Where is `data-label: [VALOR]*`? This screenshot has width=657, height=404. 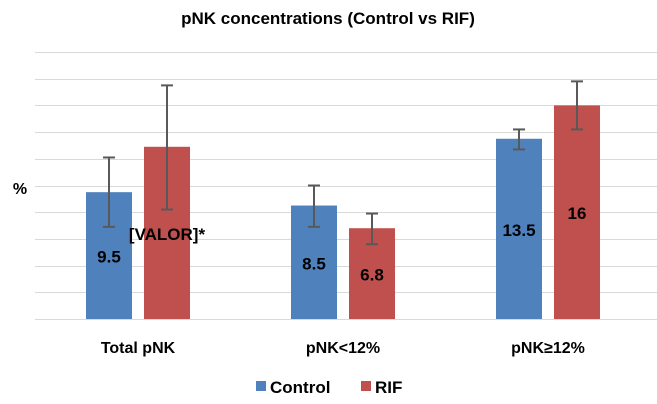 data-label: [VALOR]* is located at coordinates (167, 234).